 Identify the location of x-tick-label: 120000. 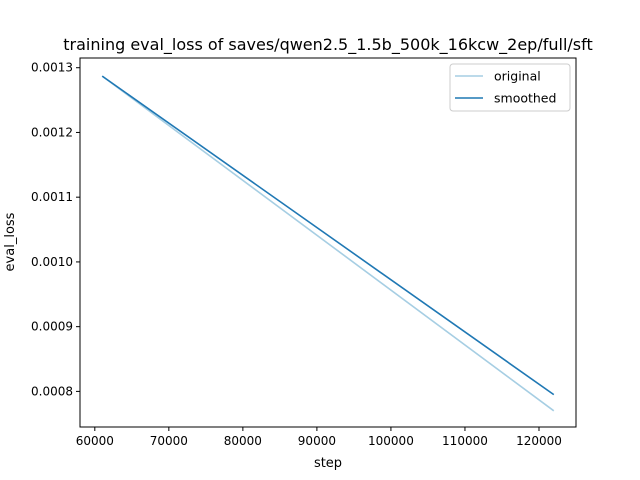
(539, 441).